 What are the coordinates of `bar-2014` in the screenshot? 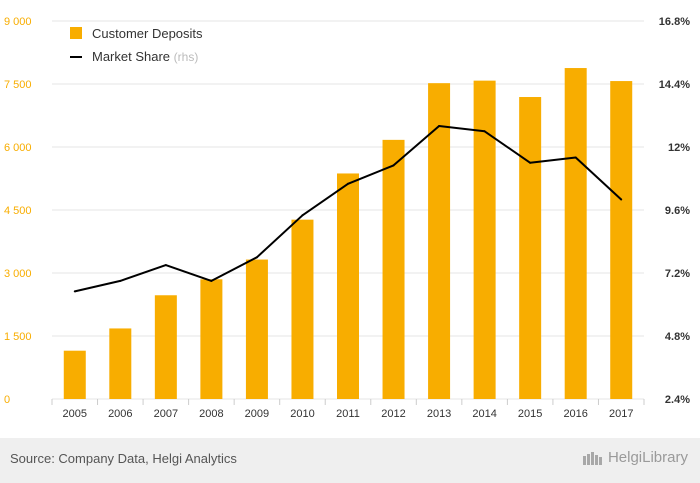 It's located at (484, 239).